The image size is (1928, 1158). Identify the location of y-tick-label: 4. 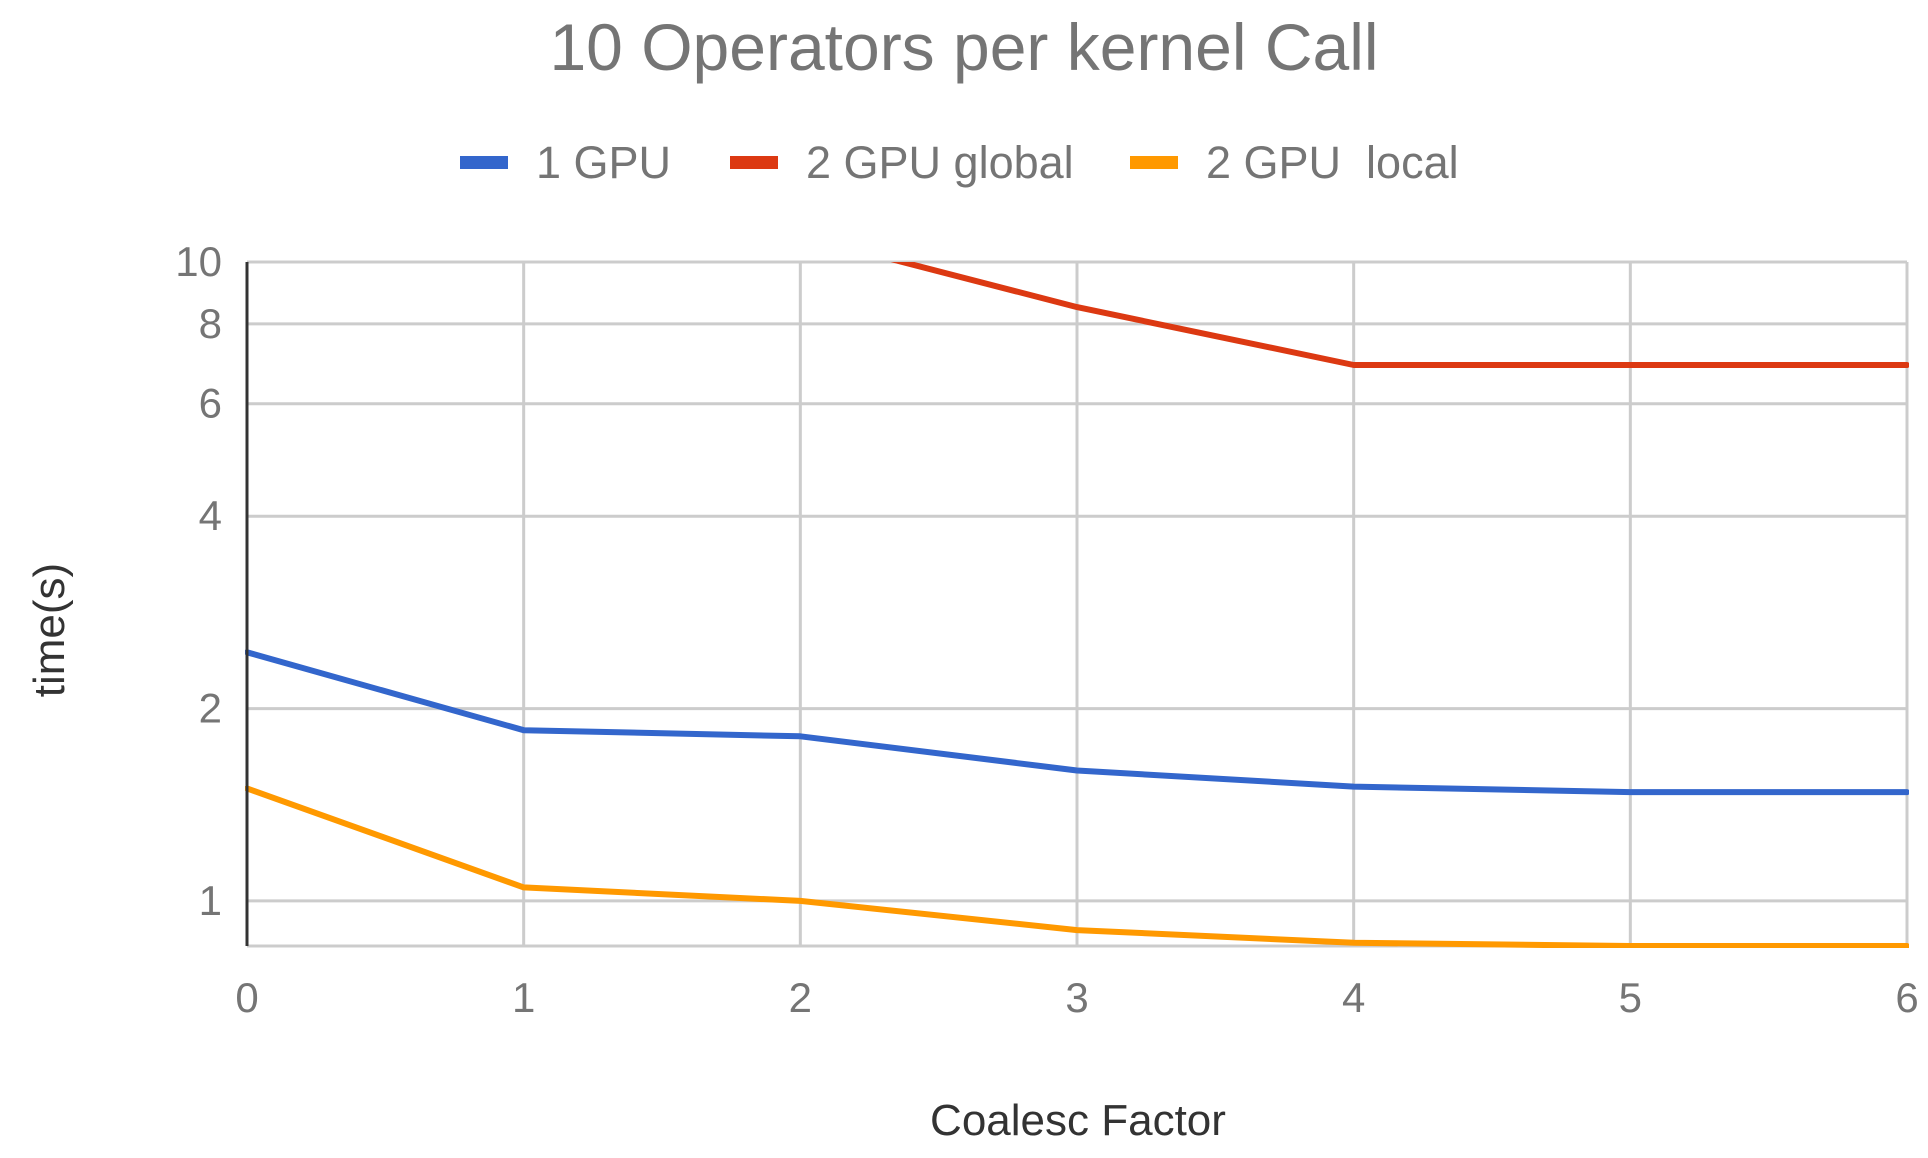
(210, 515).